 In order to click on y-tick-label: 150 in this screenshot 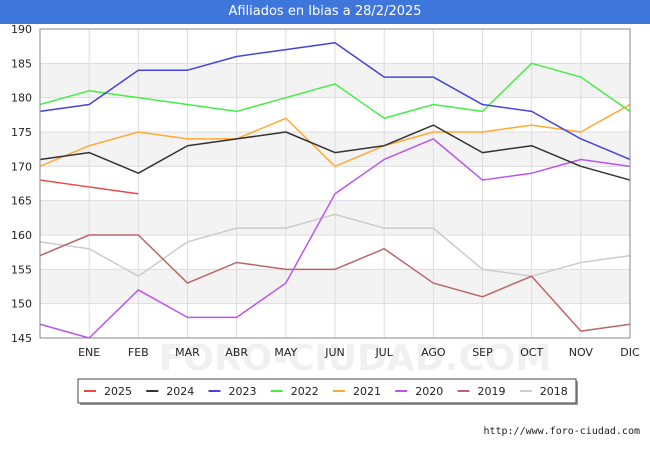, I will do `click(21, 304)`.